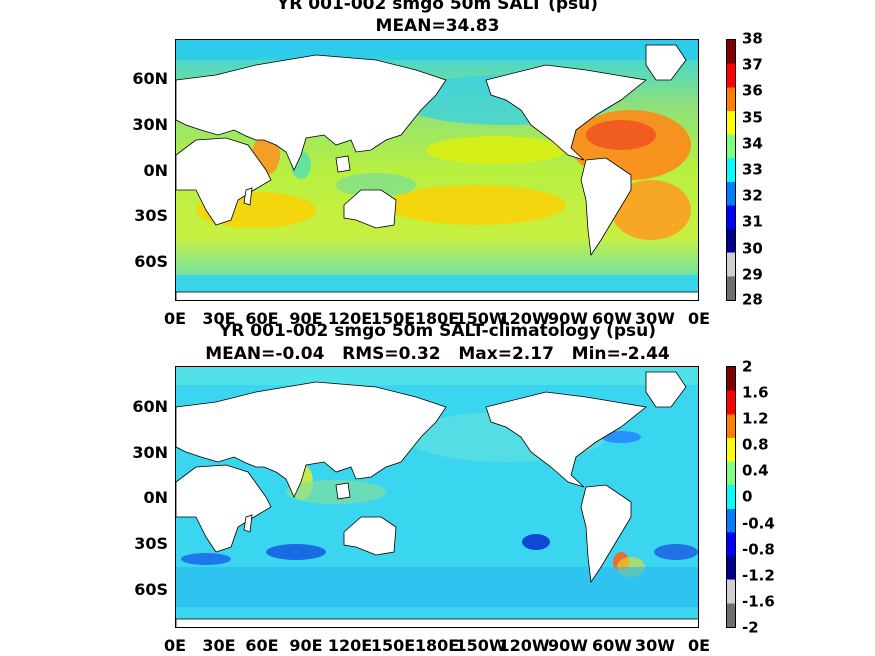 The width and height of the screenshot is (875, 656). What do you see at coordinates (481, 645) in the screenshot?
I see `panel2-lon-label: 150W` at bounding box center [481, 645].